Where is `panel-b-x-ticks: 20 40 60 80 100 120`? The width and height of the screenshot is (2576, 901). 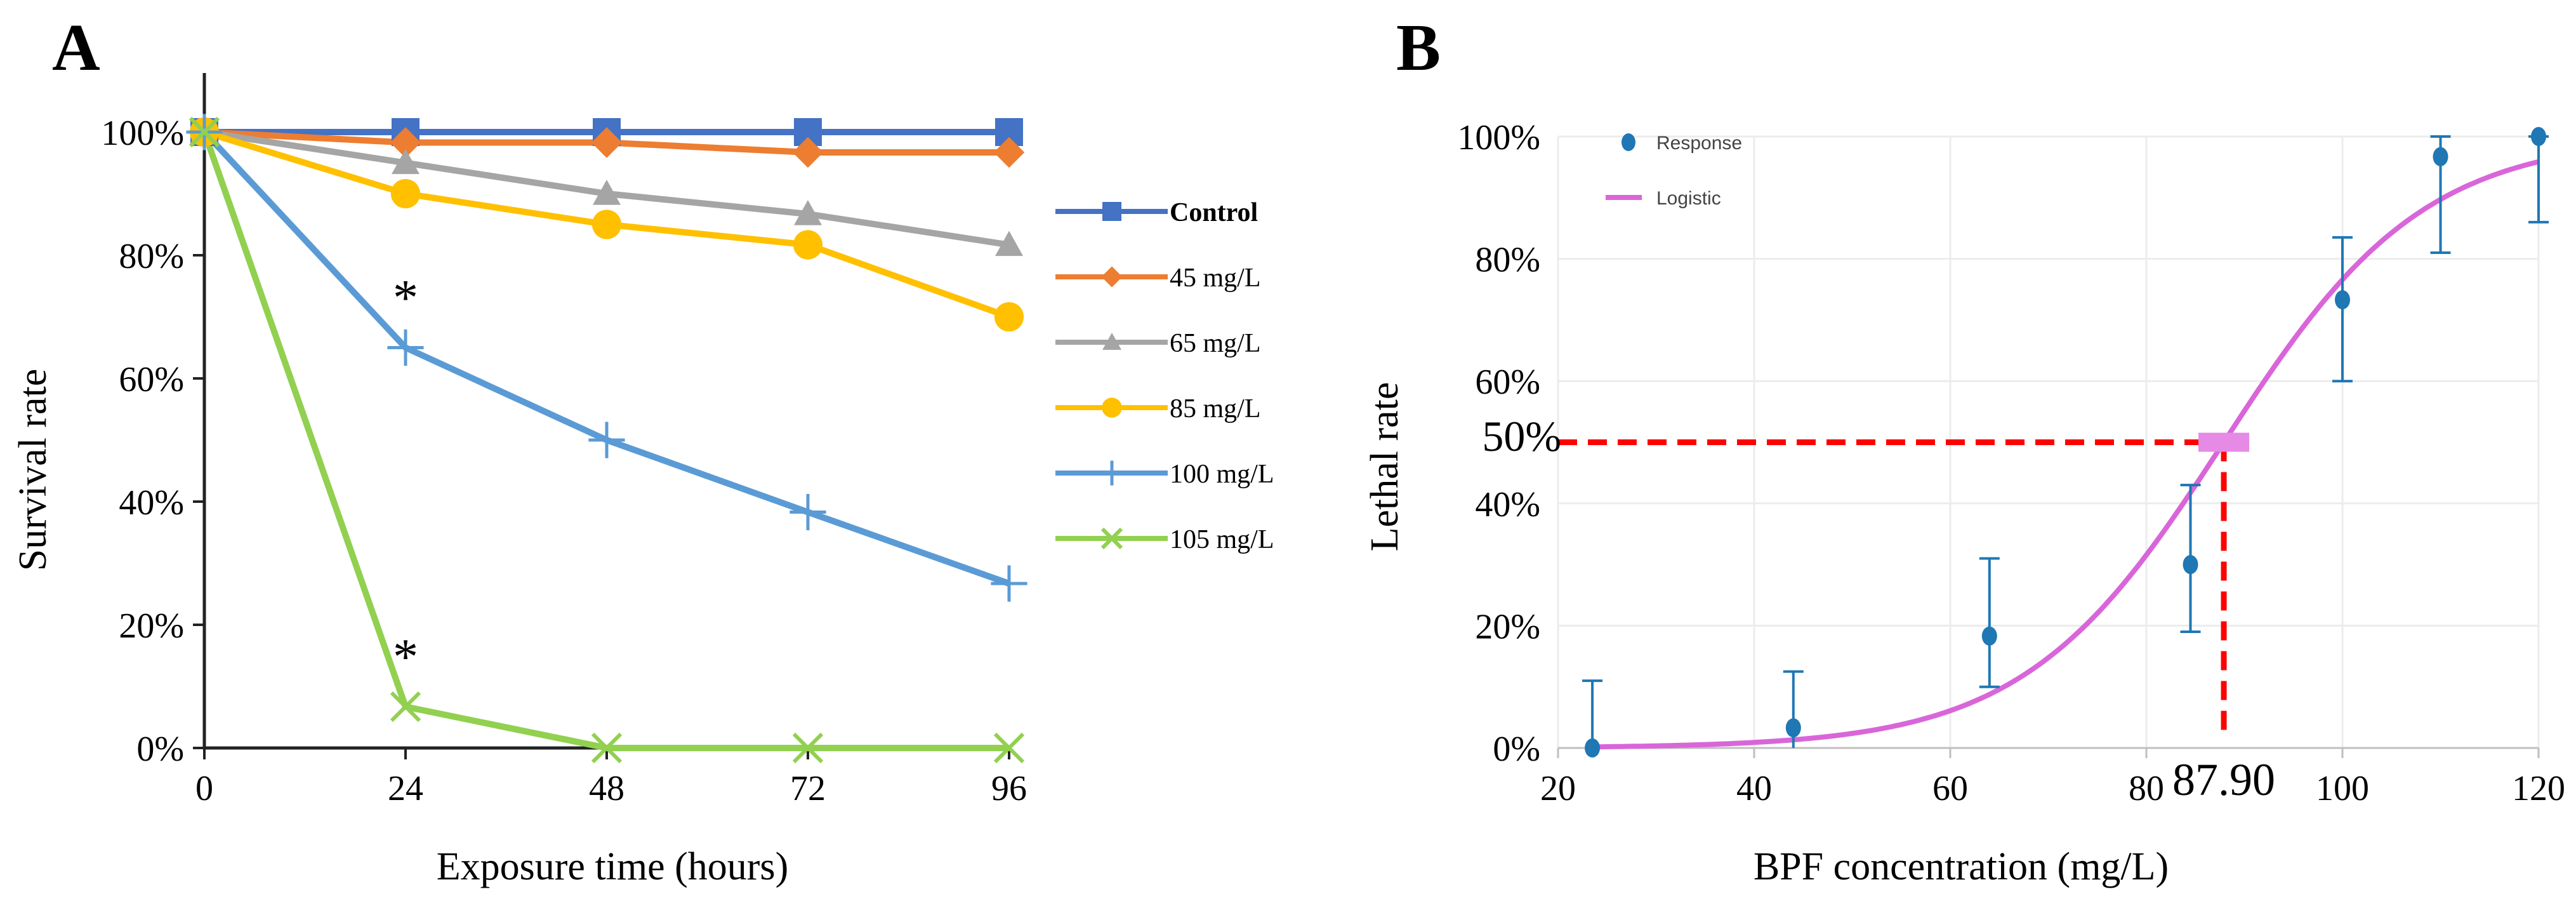
panel-b-x-ticks: 20 40 60 80 100 120 is located at coordinates (2052, 778).